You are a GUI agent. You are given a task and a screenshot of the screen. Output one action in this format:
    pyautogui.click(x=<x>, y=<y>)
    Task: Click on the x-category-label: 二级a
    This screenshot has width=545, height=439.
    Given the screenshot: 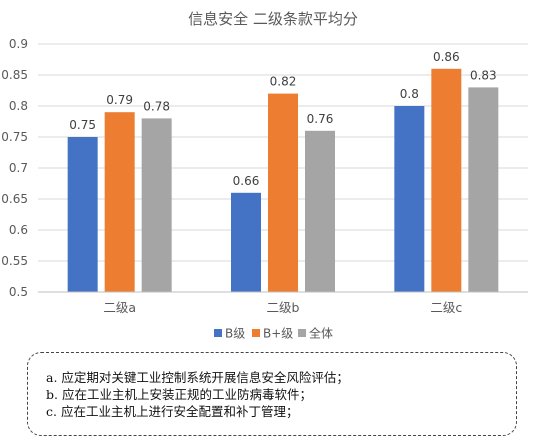 What is the action you would take?
    pyautogui.click(x=119, y=307)
    